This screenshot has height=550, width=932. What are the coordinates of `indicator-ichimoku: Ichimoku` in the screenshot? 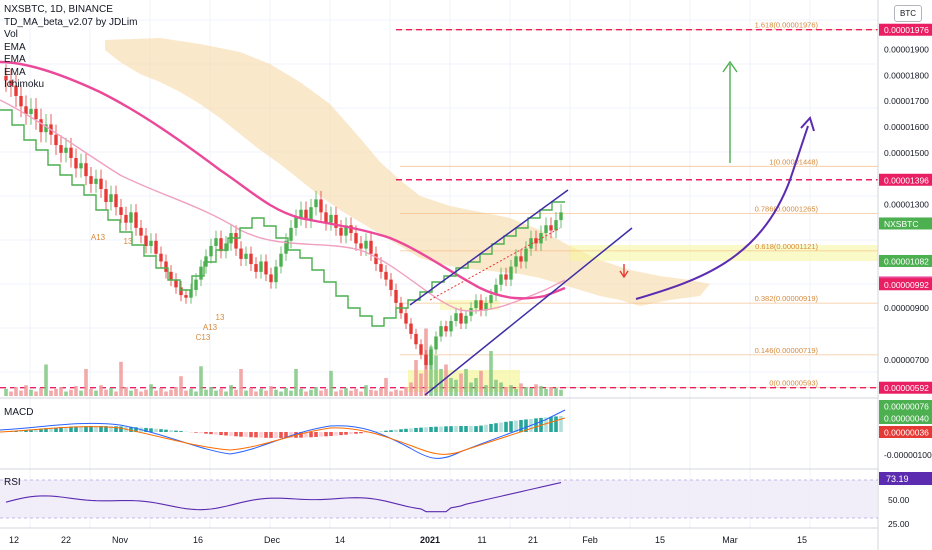 It's located at (24, 84).